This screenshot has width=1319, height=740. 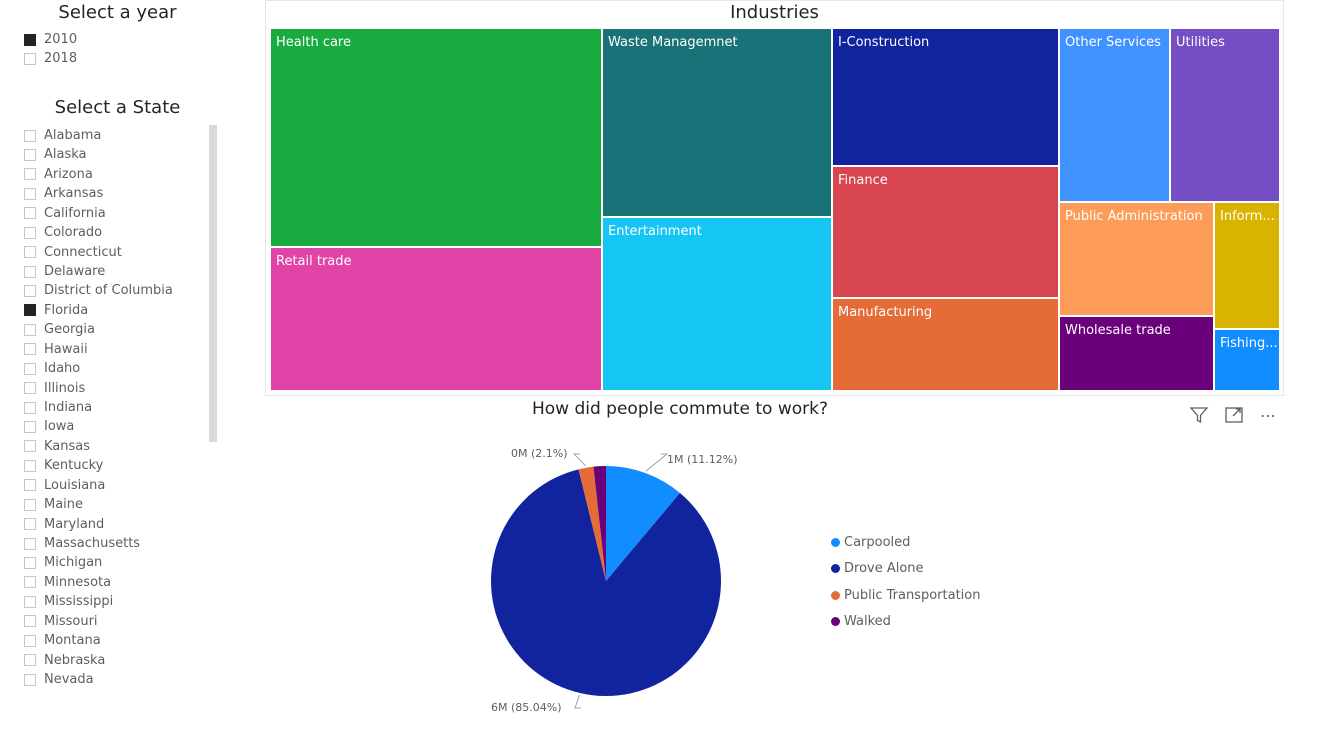 What do you see at coordinates (884, 42) in the screenshot?
I see `treemap-tile-label: I-Construction` at bounding box center [884, 42].